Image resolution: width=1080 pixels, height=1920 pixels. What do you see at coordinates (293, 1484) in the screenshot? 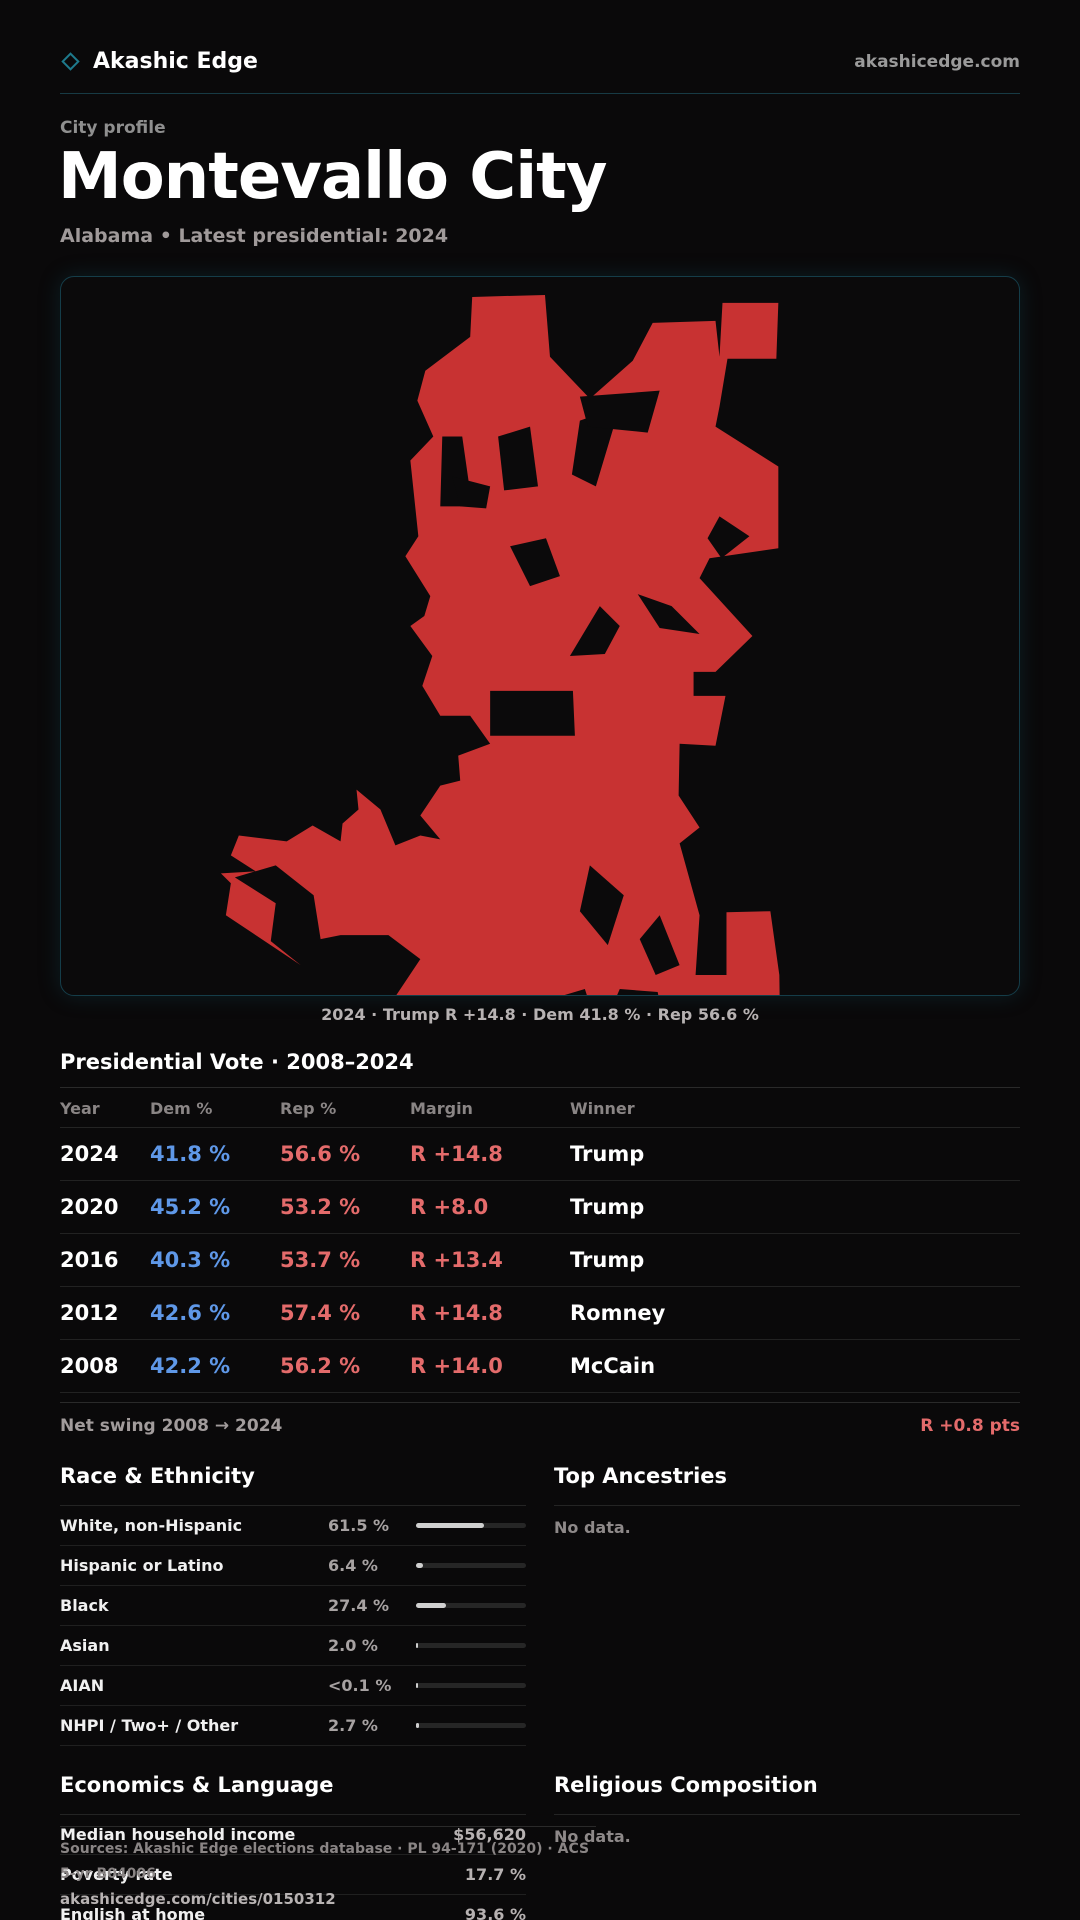
I see `section-header: Race & Ethnicity` at bounding box center [293, 1484].